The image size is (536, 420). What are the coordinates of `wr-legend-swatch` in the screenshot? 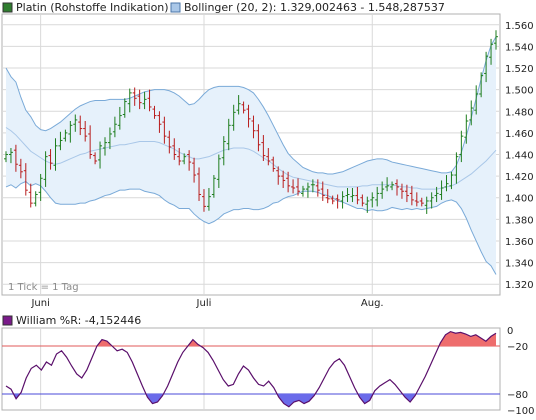 It's located at (7, 320).